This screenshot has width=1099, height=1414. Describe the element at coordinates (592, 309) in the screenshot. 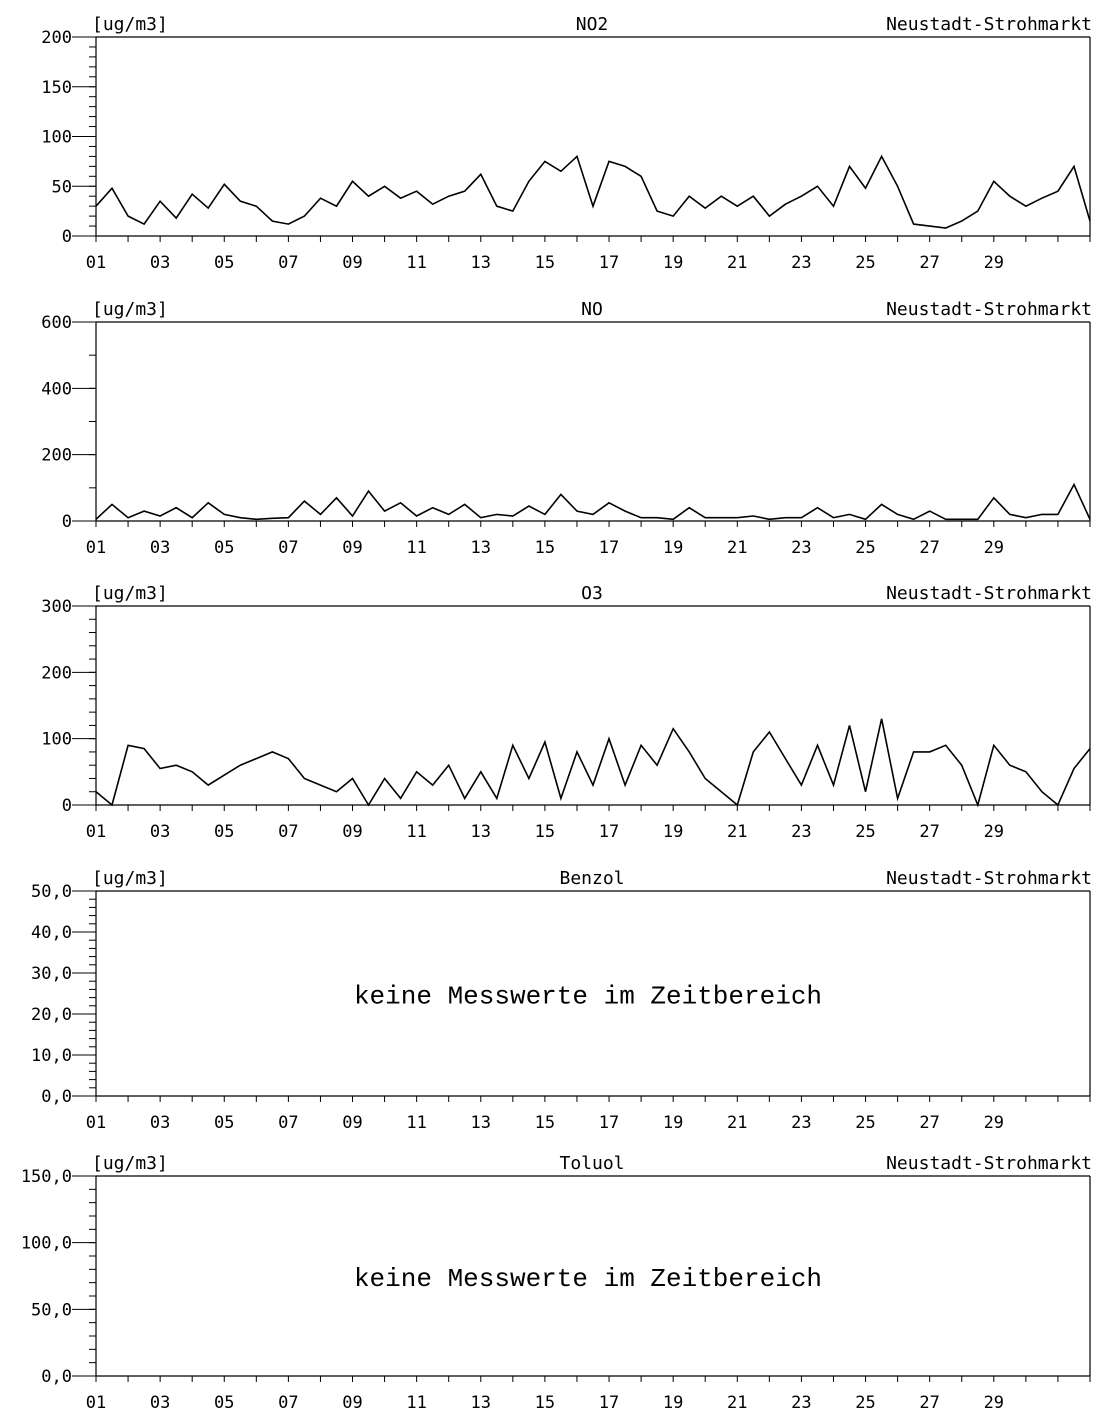

I see `chart-title: NO` at that location.